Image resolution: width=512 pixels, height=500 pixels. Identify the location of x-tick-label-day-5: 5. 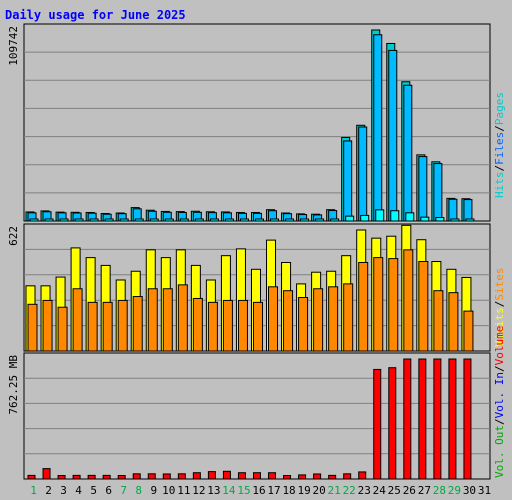
(93, 490).